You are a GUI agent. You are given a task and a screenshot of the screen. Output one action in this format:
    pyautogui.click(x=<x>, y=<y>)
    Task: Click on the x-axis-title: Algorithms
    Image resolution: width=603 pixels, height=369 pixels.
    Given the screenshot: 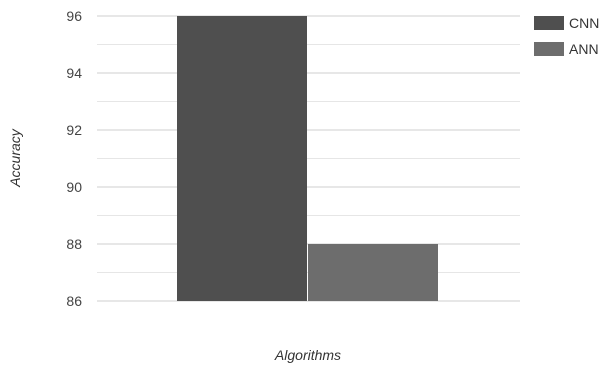 What is the action you would take?
    pyautogui.click(x=307, y=355)
    